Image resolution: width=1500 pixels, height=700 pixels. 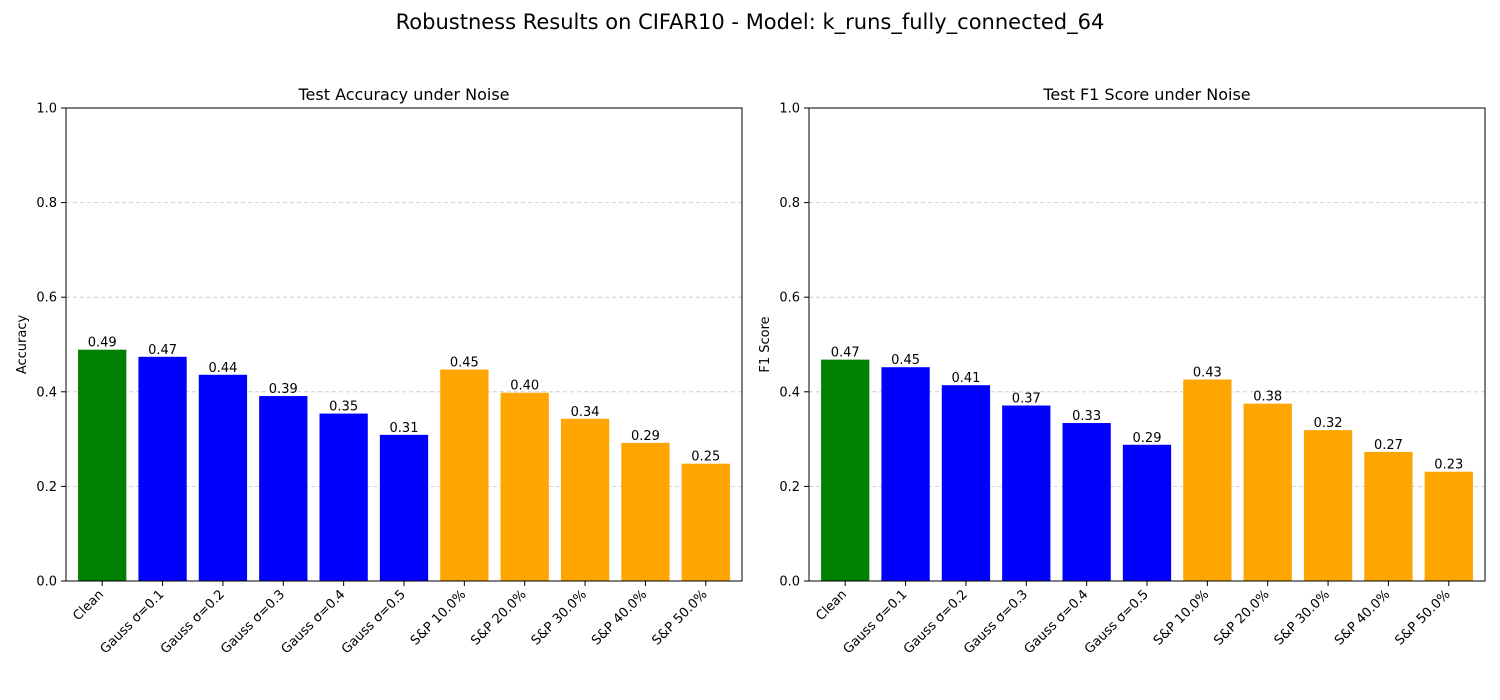 I want to click on f1-data-label: 0.29, so click(x=1147, y=438).